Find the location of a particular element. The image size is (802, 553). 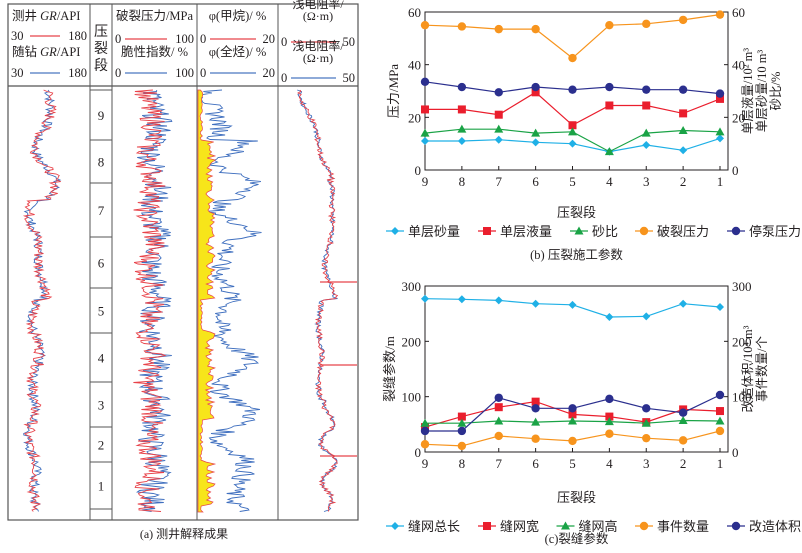

track-label: 随钻 GR/API is located at coordinates (46, 51).